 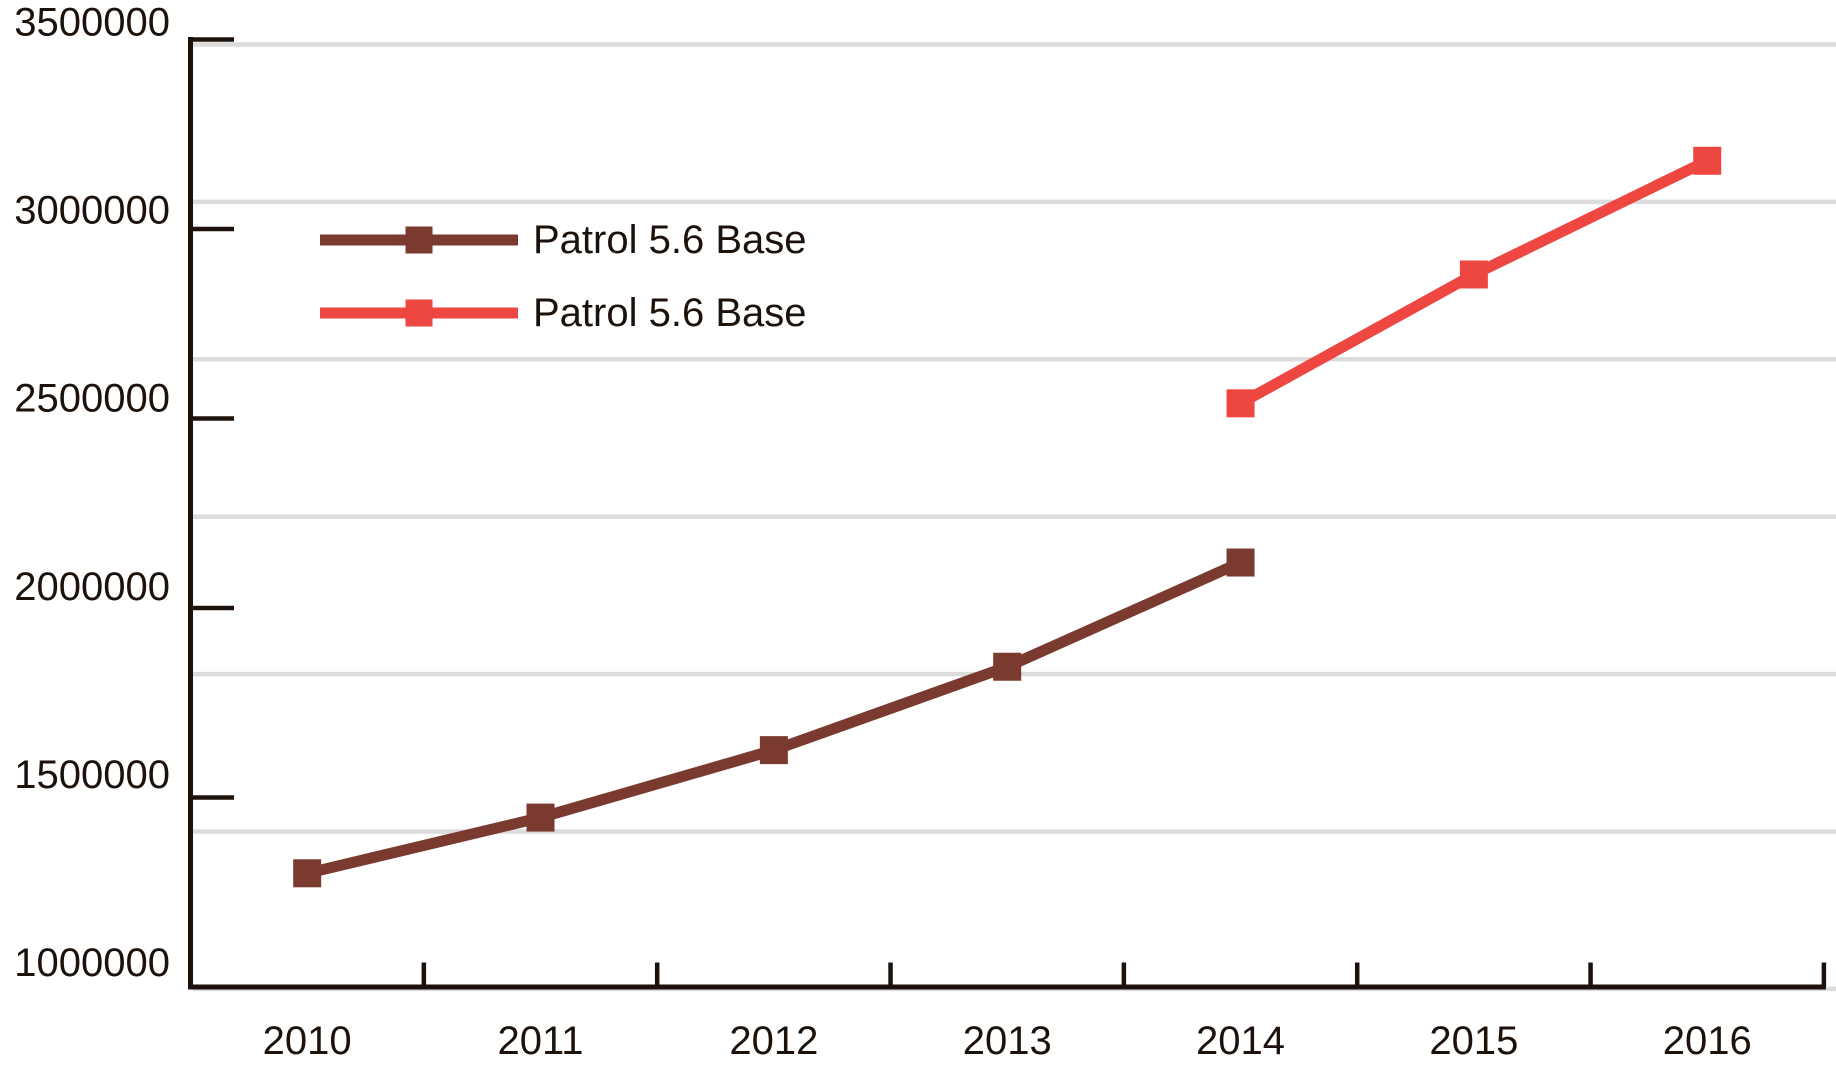 What do you see at coordinates (541, 1041) in the screenshot?
I see `x-tick-label: 2011` at bounding box center [541, 1041].